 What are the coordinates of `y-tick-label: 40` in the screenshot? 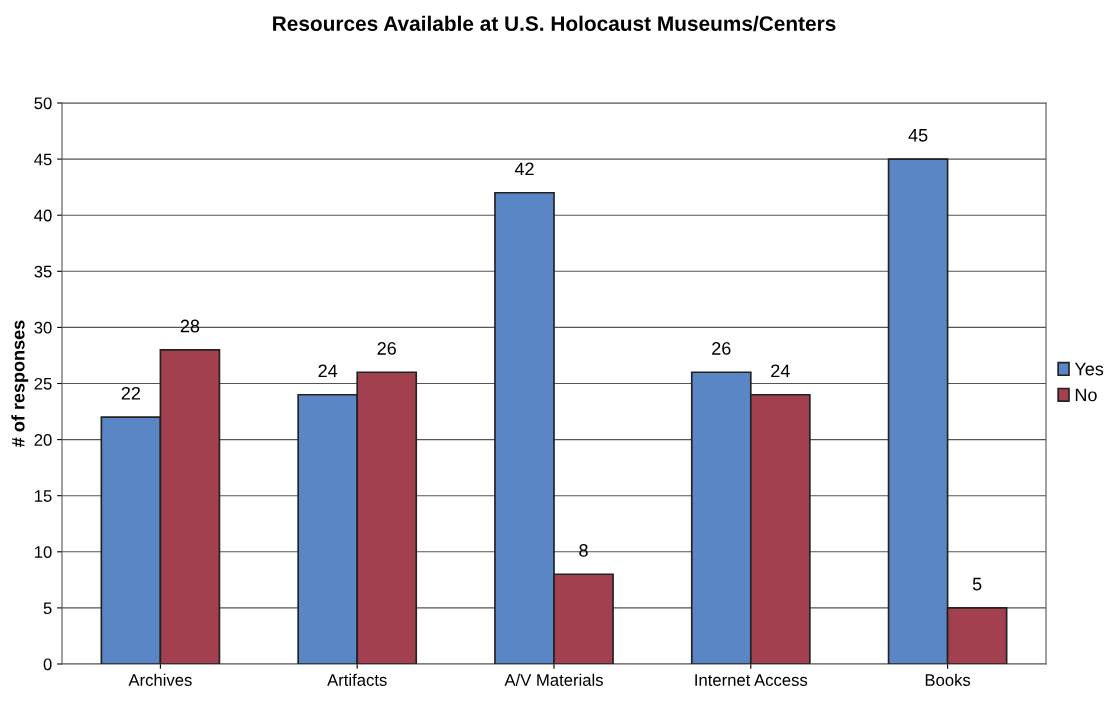 It's located at (43, 215).